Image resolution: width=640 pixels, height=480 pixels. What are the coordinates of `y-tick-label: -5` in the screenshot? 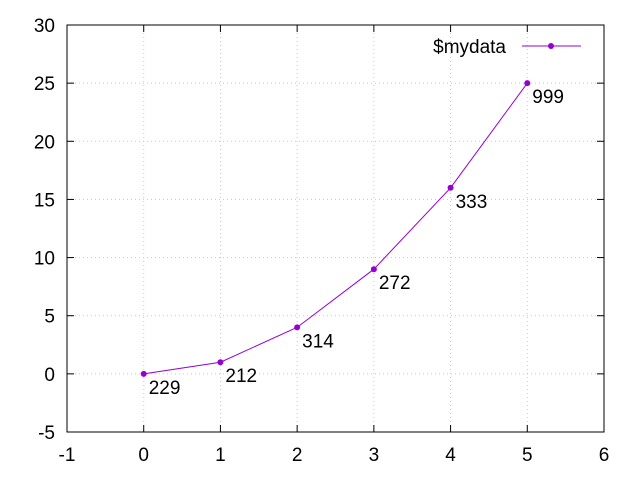 It's located at (46, 433).